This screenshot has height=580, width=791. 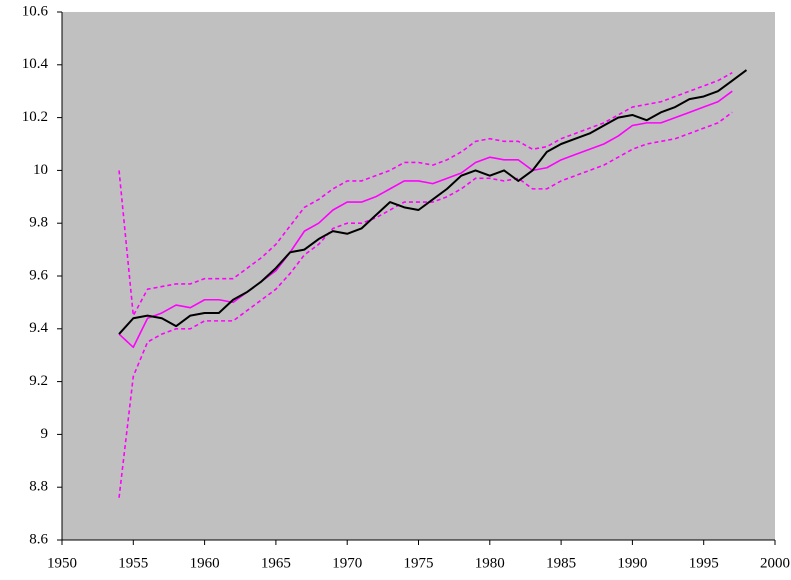 What do you see at coordinates (775, 563) in the screenshot?
I see `x-tick-label: 2000` at bounding box center [775, 563].